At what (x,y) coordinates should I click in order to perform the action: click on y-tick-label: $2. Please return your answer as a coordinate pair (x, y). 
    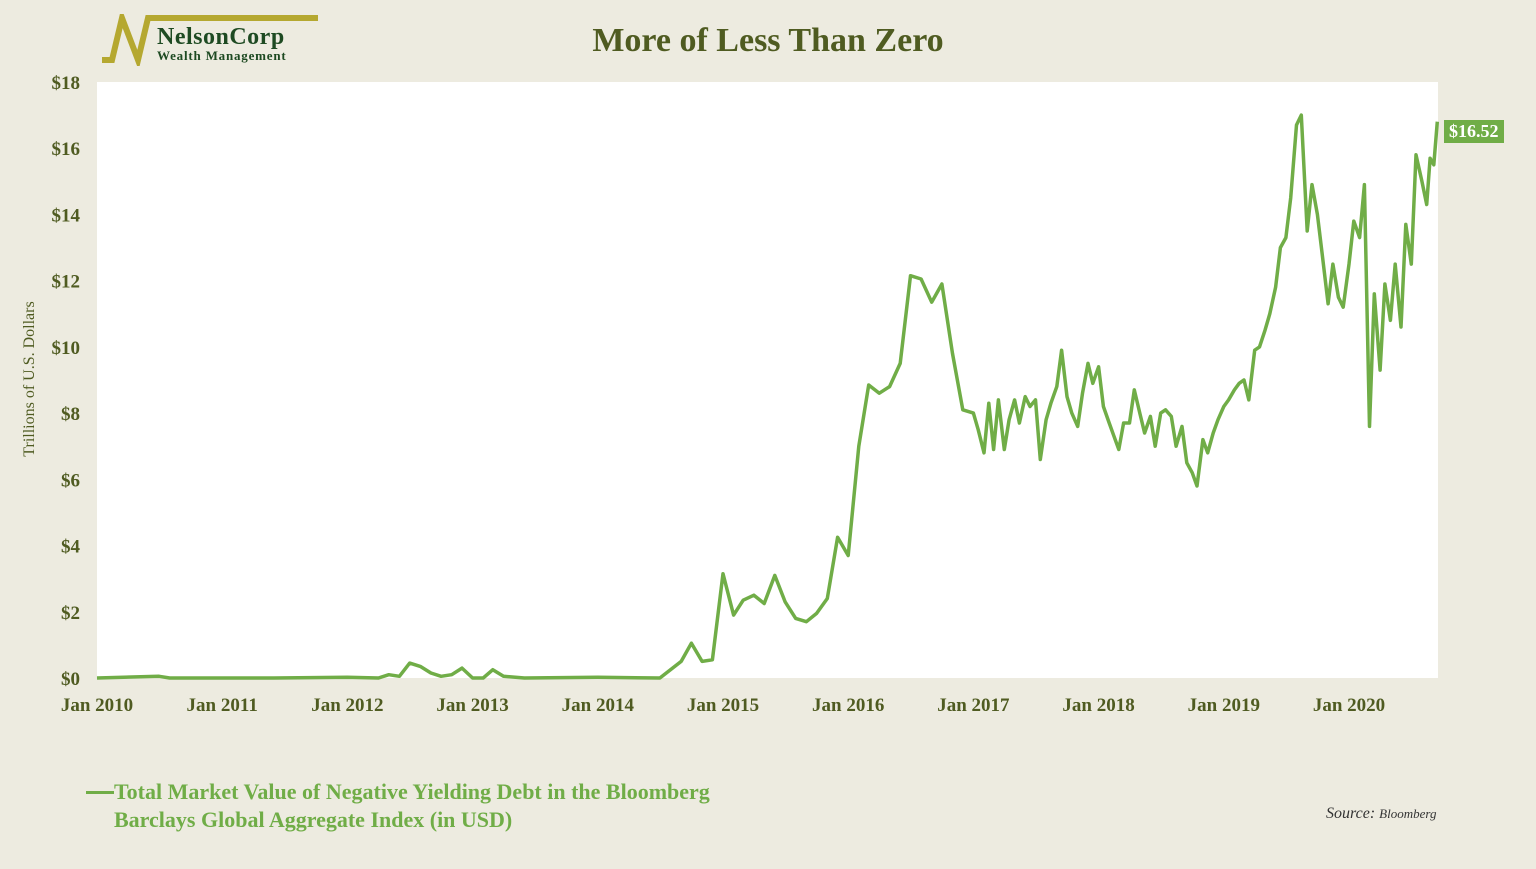
    Looking at the image, I should click on (70, 613).